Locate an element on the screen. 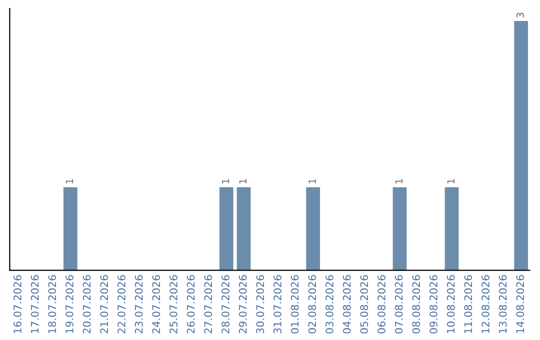 This screenshot has width=540, height=340. x-tick-label: 22.07.2026 is located at coordinates (122, 304).